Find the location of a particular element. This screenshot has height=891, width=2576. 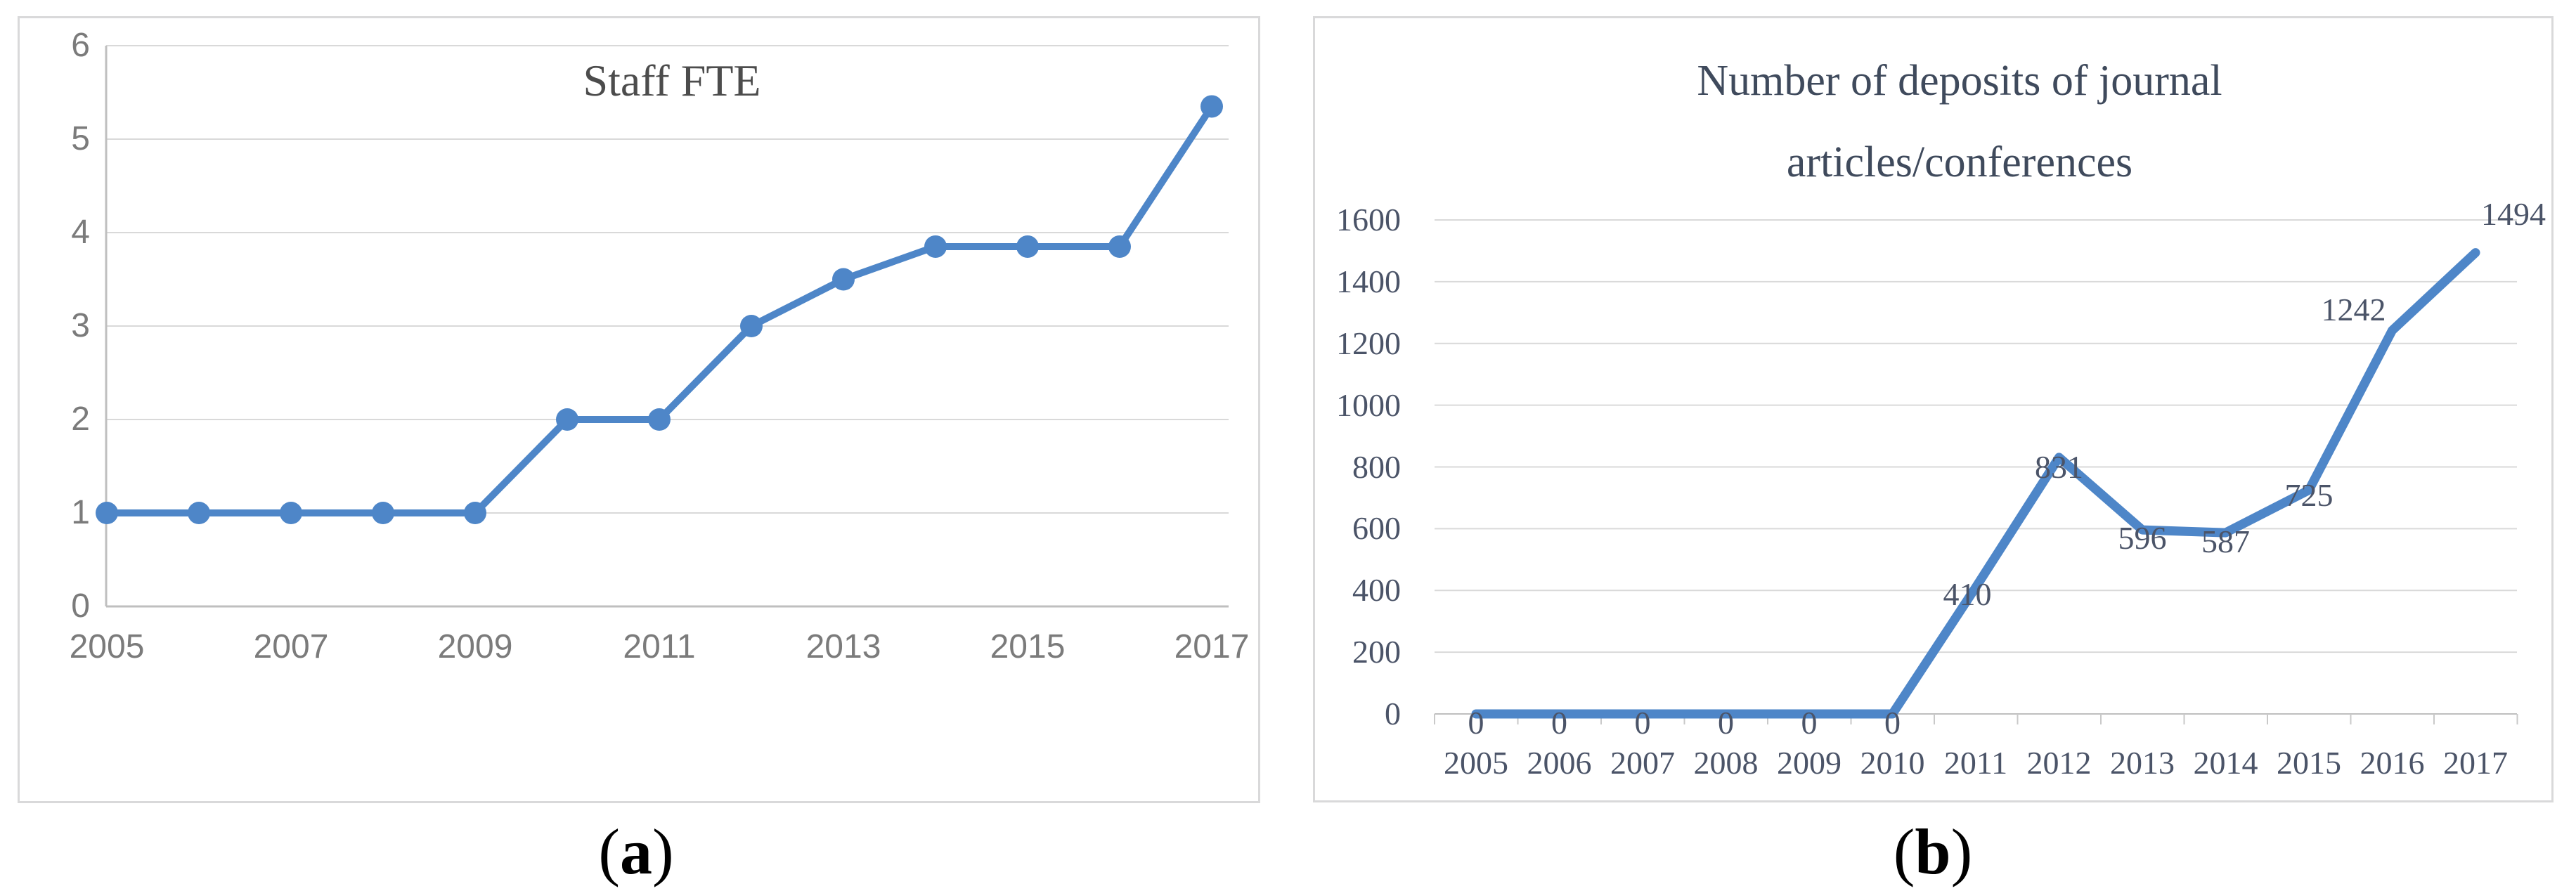

caption-b-letter: b is located at coordinates (1933, 851).